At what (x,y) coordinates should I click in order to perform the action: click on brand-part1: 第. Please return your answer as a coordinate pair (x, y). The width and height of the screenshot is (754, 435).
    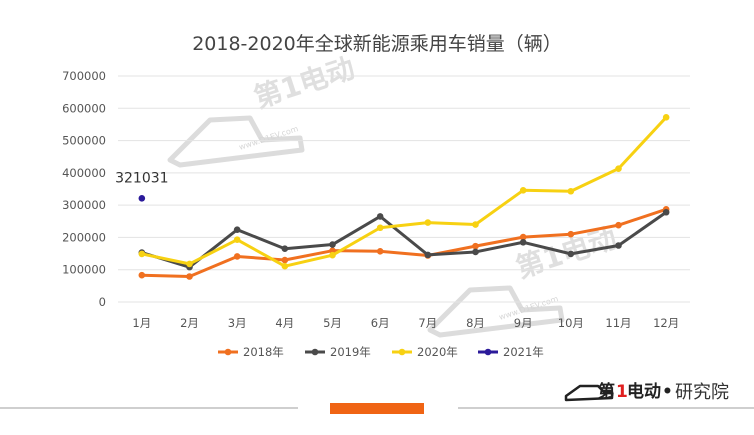
    Looking at the image, I should click on (606, 391).